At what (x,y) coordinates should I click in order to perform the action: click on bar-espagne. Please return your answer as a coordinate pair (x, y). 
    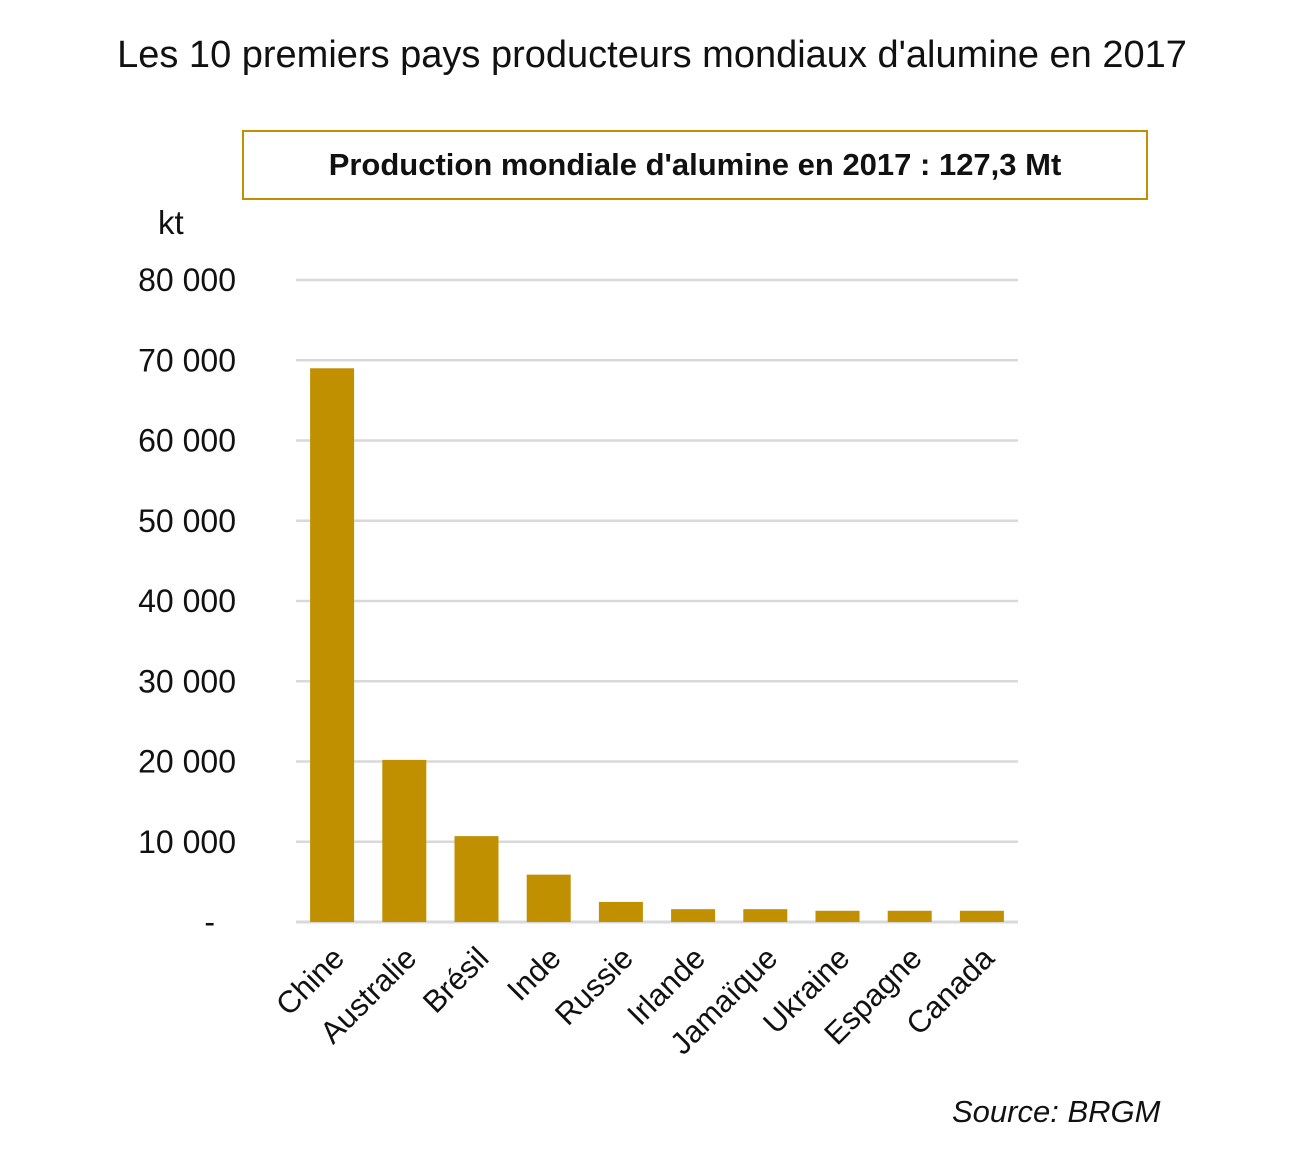
    Looking at the image, I should click on (909, 916).